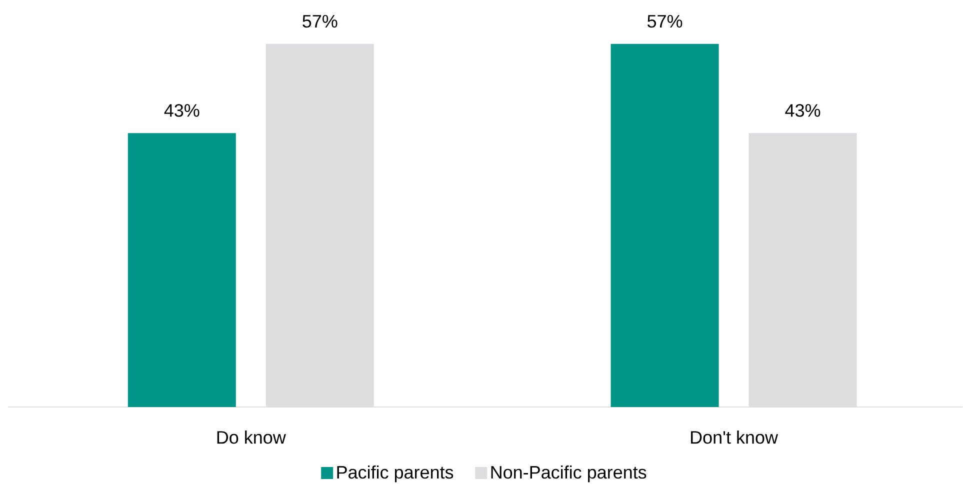 The height and width of the screenshot is (493, 963). I want to click on legend-label: Pacific parents, so click(395, 473).